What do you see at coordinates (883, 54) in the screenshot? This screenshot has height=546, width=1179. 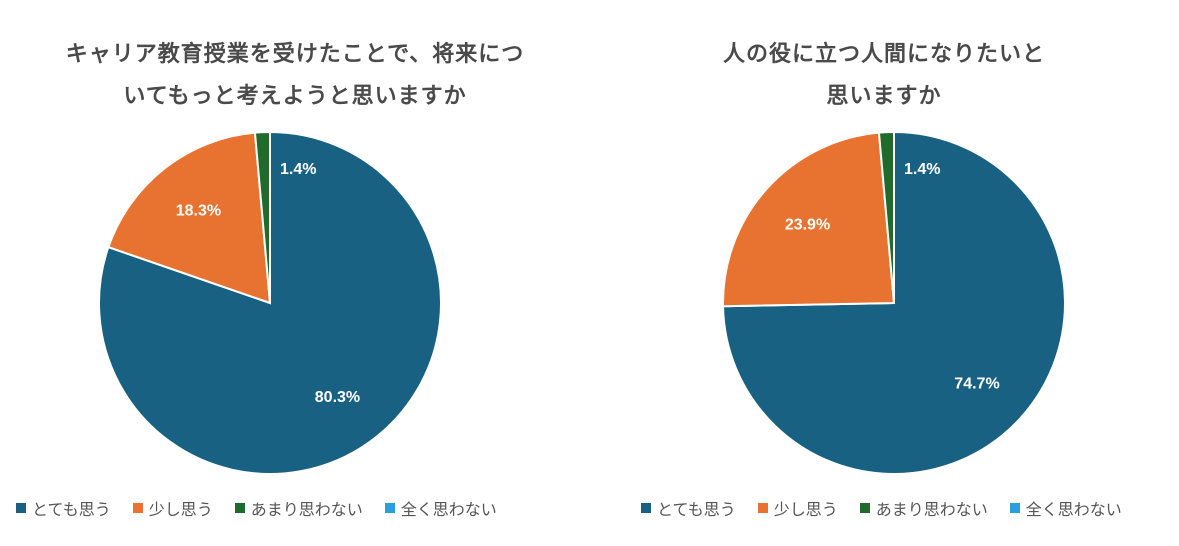 I see `chart-title-line-1: 人の役に立つ人間になりたいと` at bounding box center [883, 54].